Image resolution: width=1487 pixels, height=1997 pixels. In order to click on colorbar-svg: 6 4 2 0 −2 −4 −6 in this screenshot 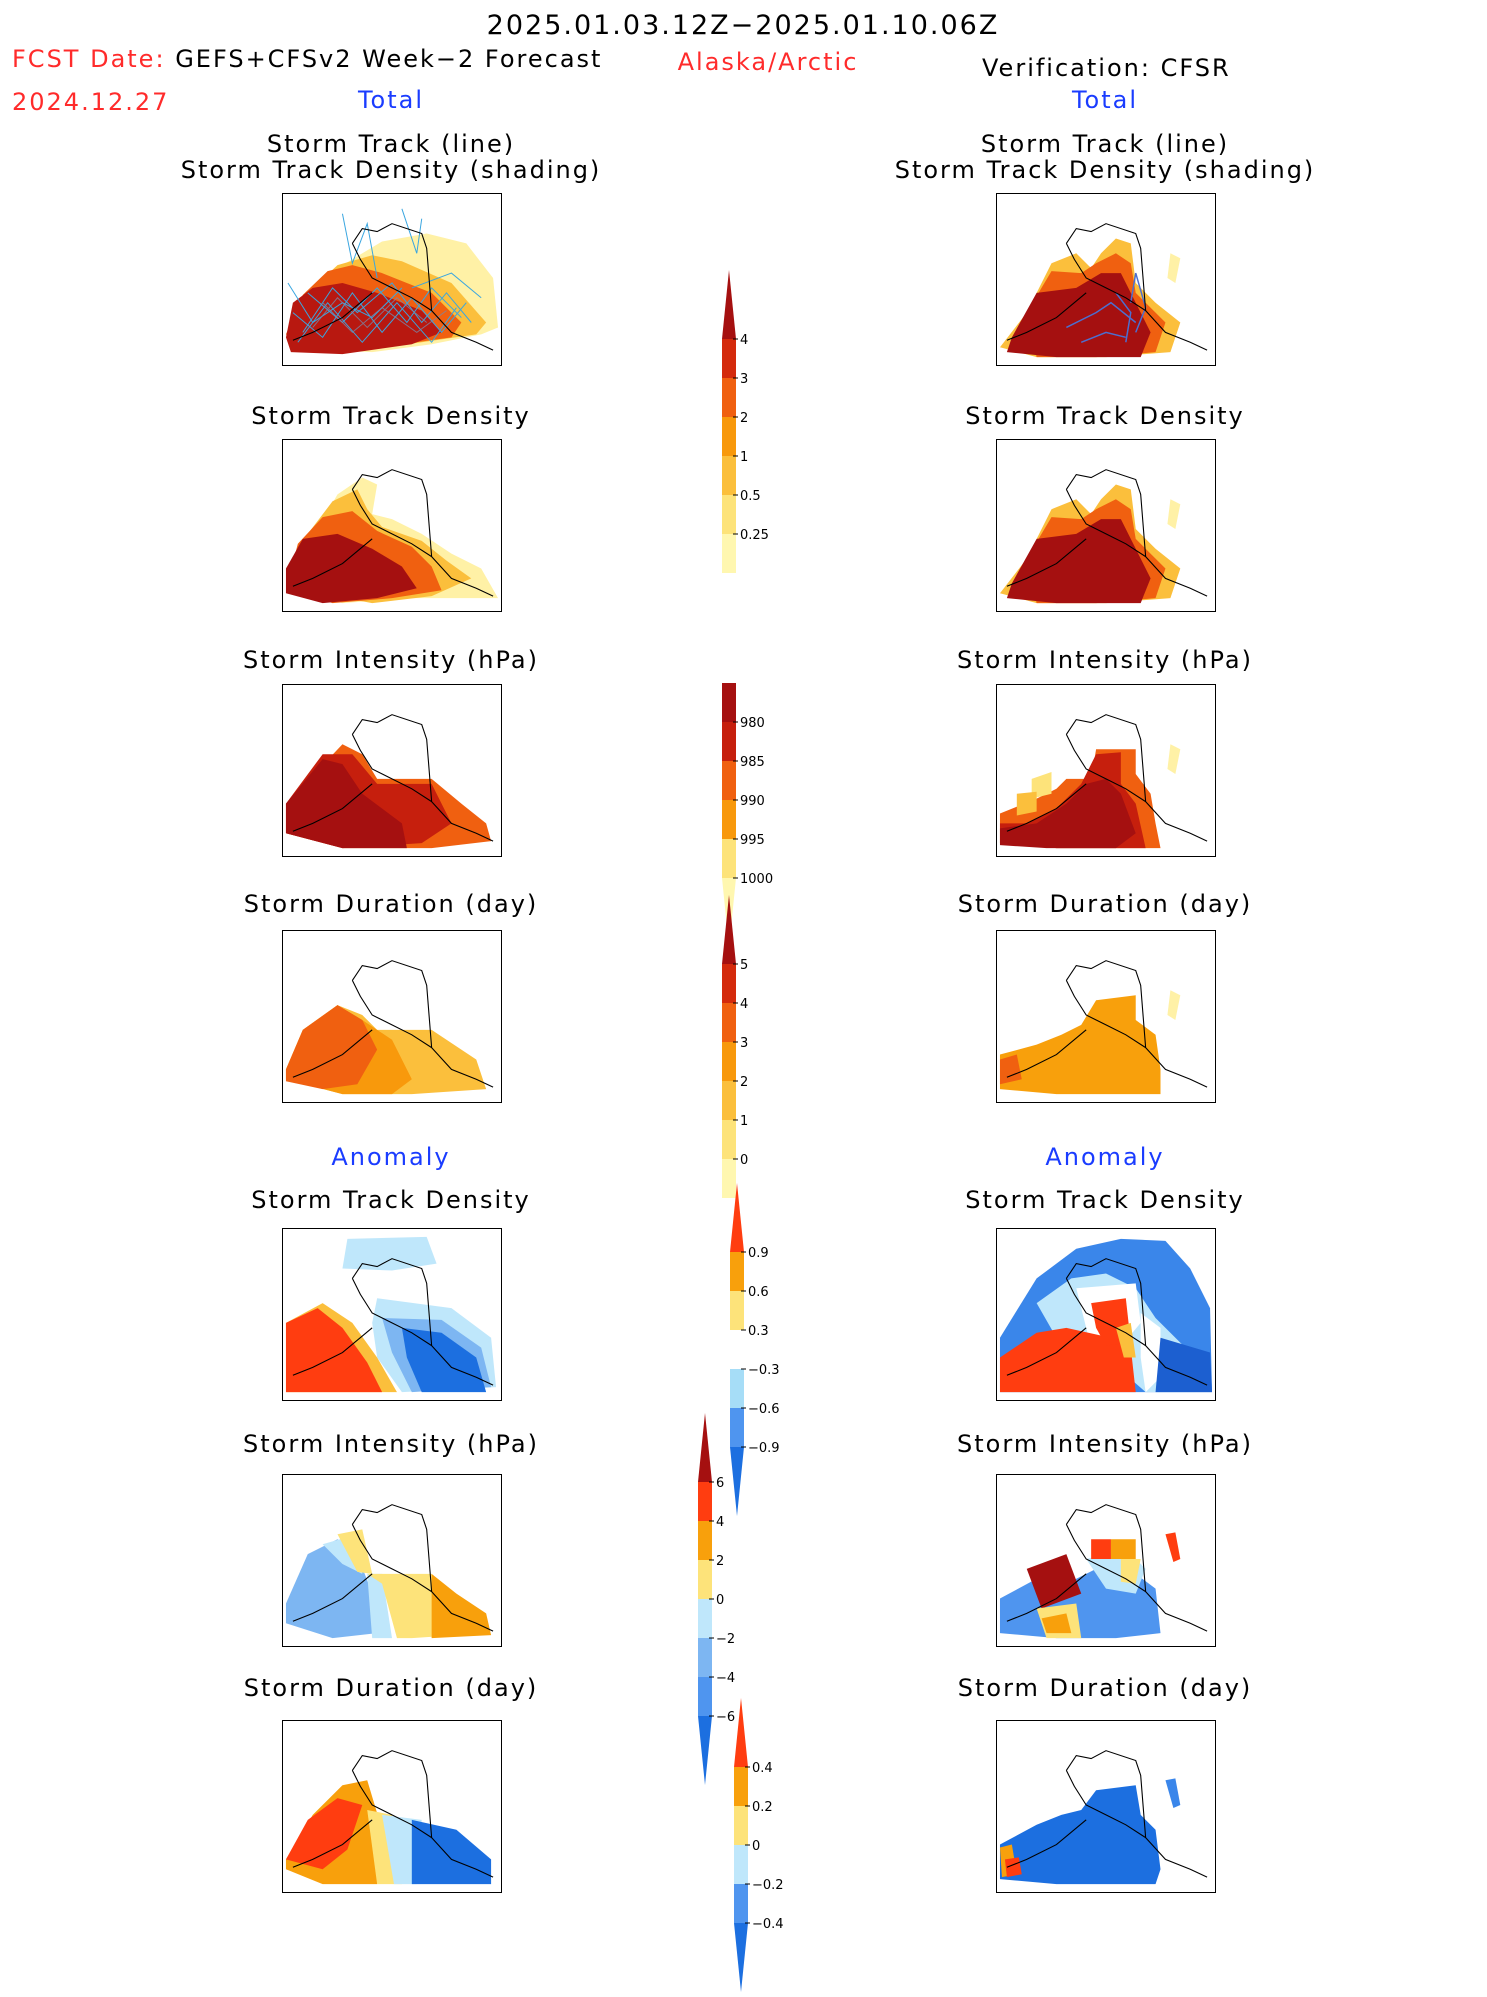, I will do `click(716, 1599)`.